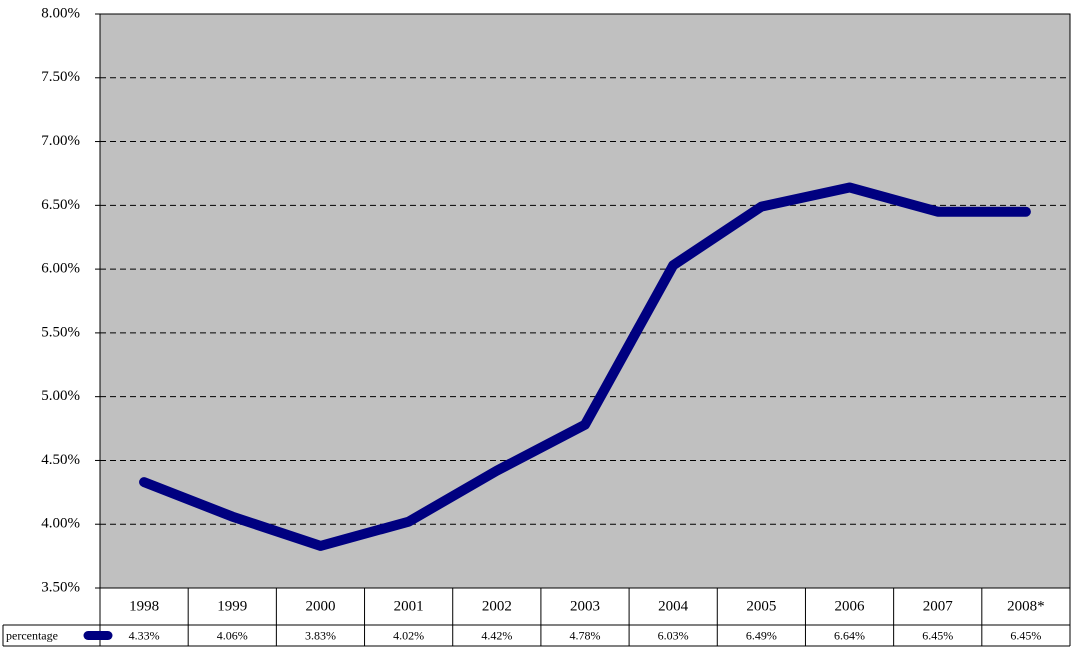 This screenshot has height=647, width=1079. I want to click on data-table-value: 6.49%, so click(761, 635).